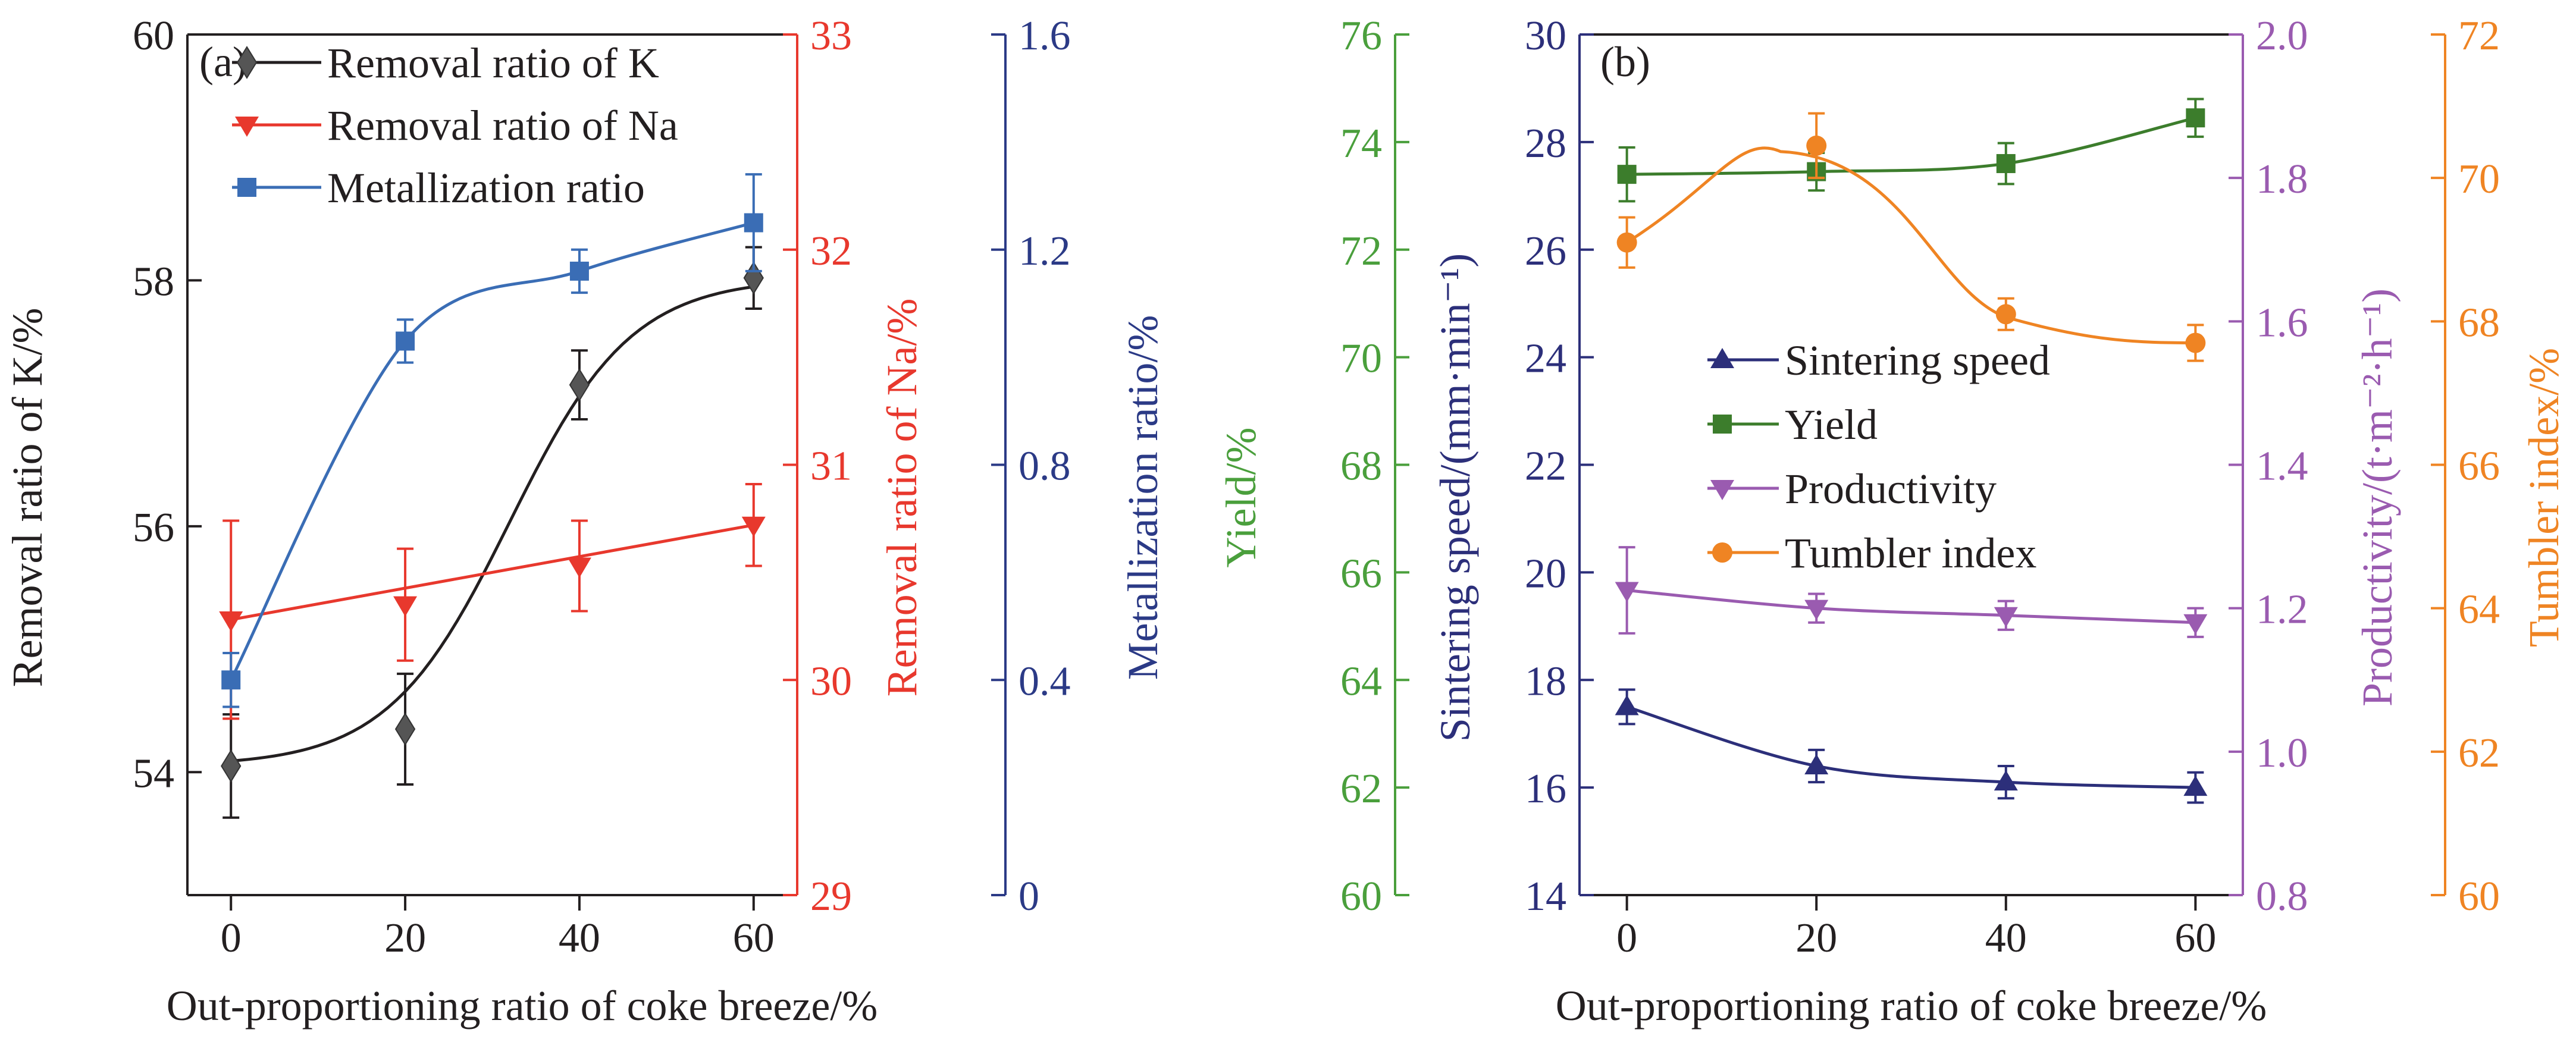  I want to click on series-metallization-ratio, so click(492, 441).